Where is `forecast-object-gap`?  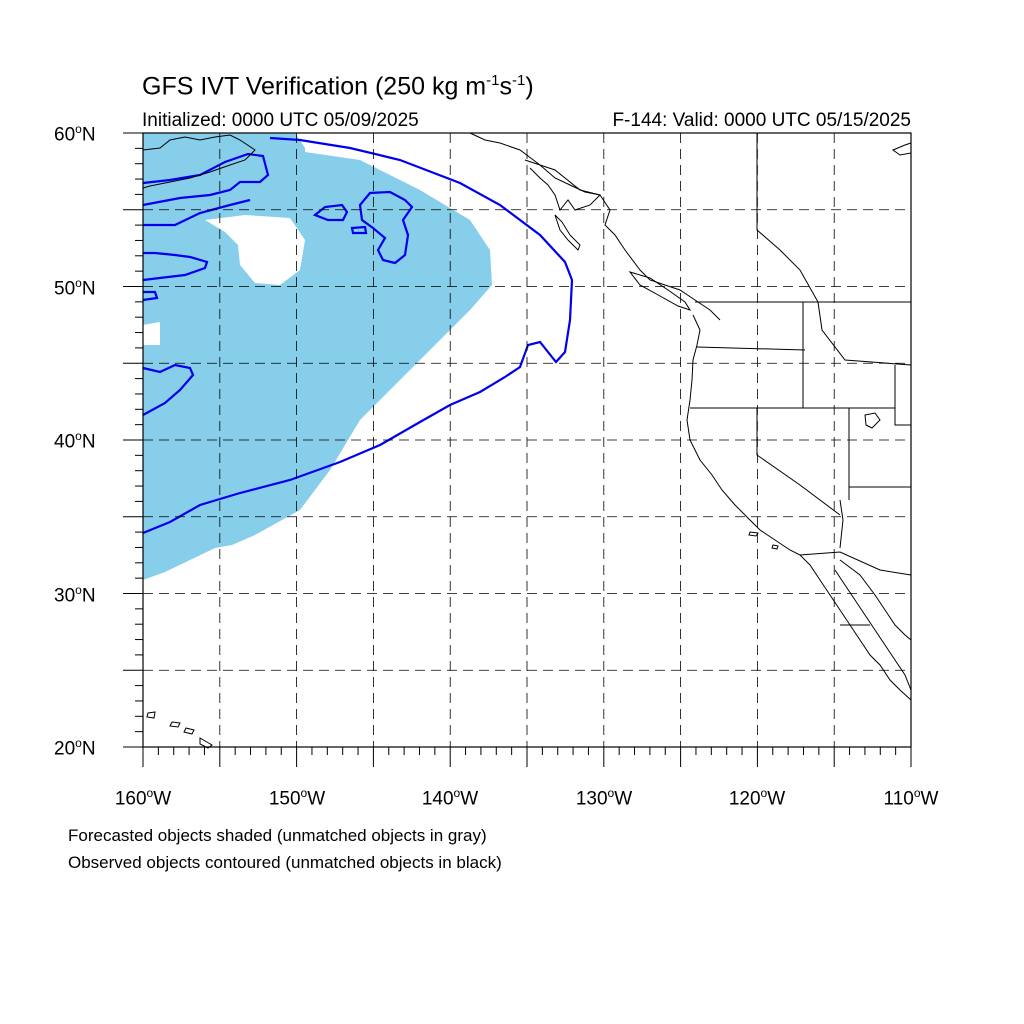 forecast-object-gap is located at coordinates (332, 154).